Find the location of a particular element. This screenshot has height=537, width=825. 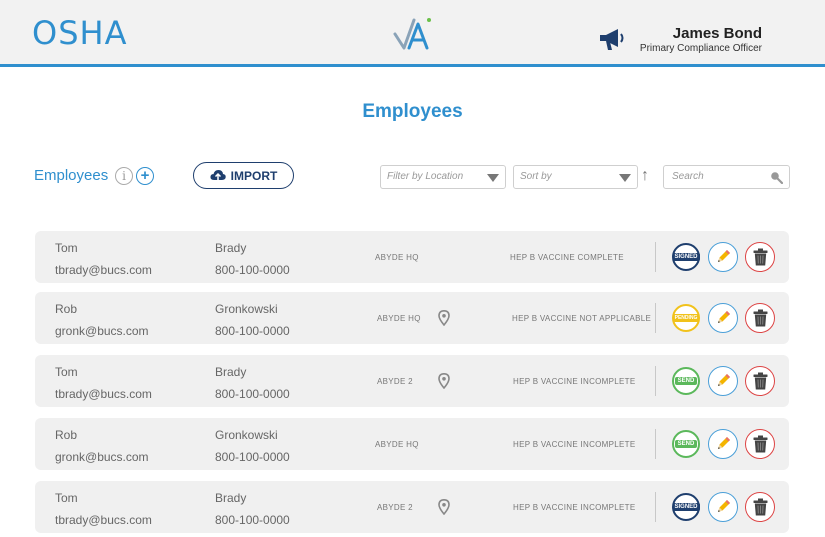

page-title: Employees is located at coordinates (412, 111).